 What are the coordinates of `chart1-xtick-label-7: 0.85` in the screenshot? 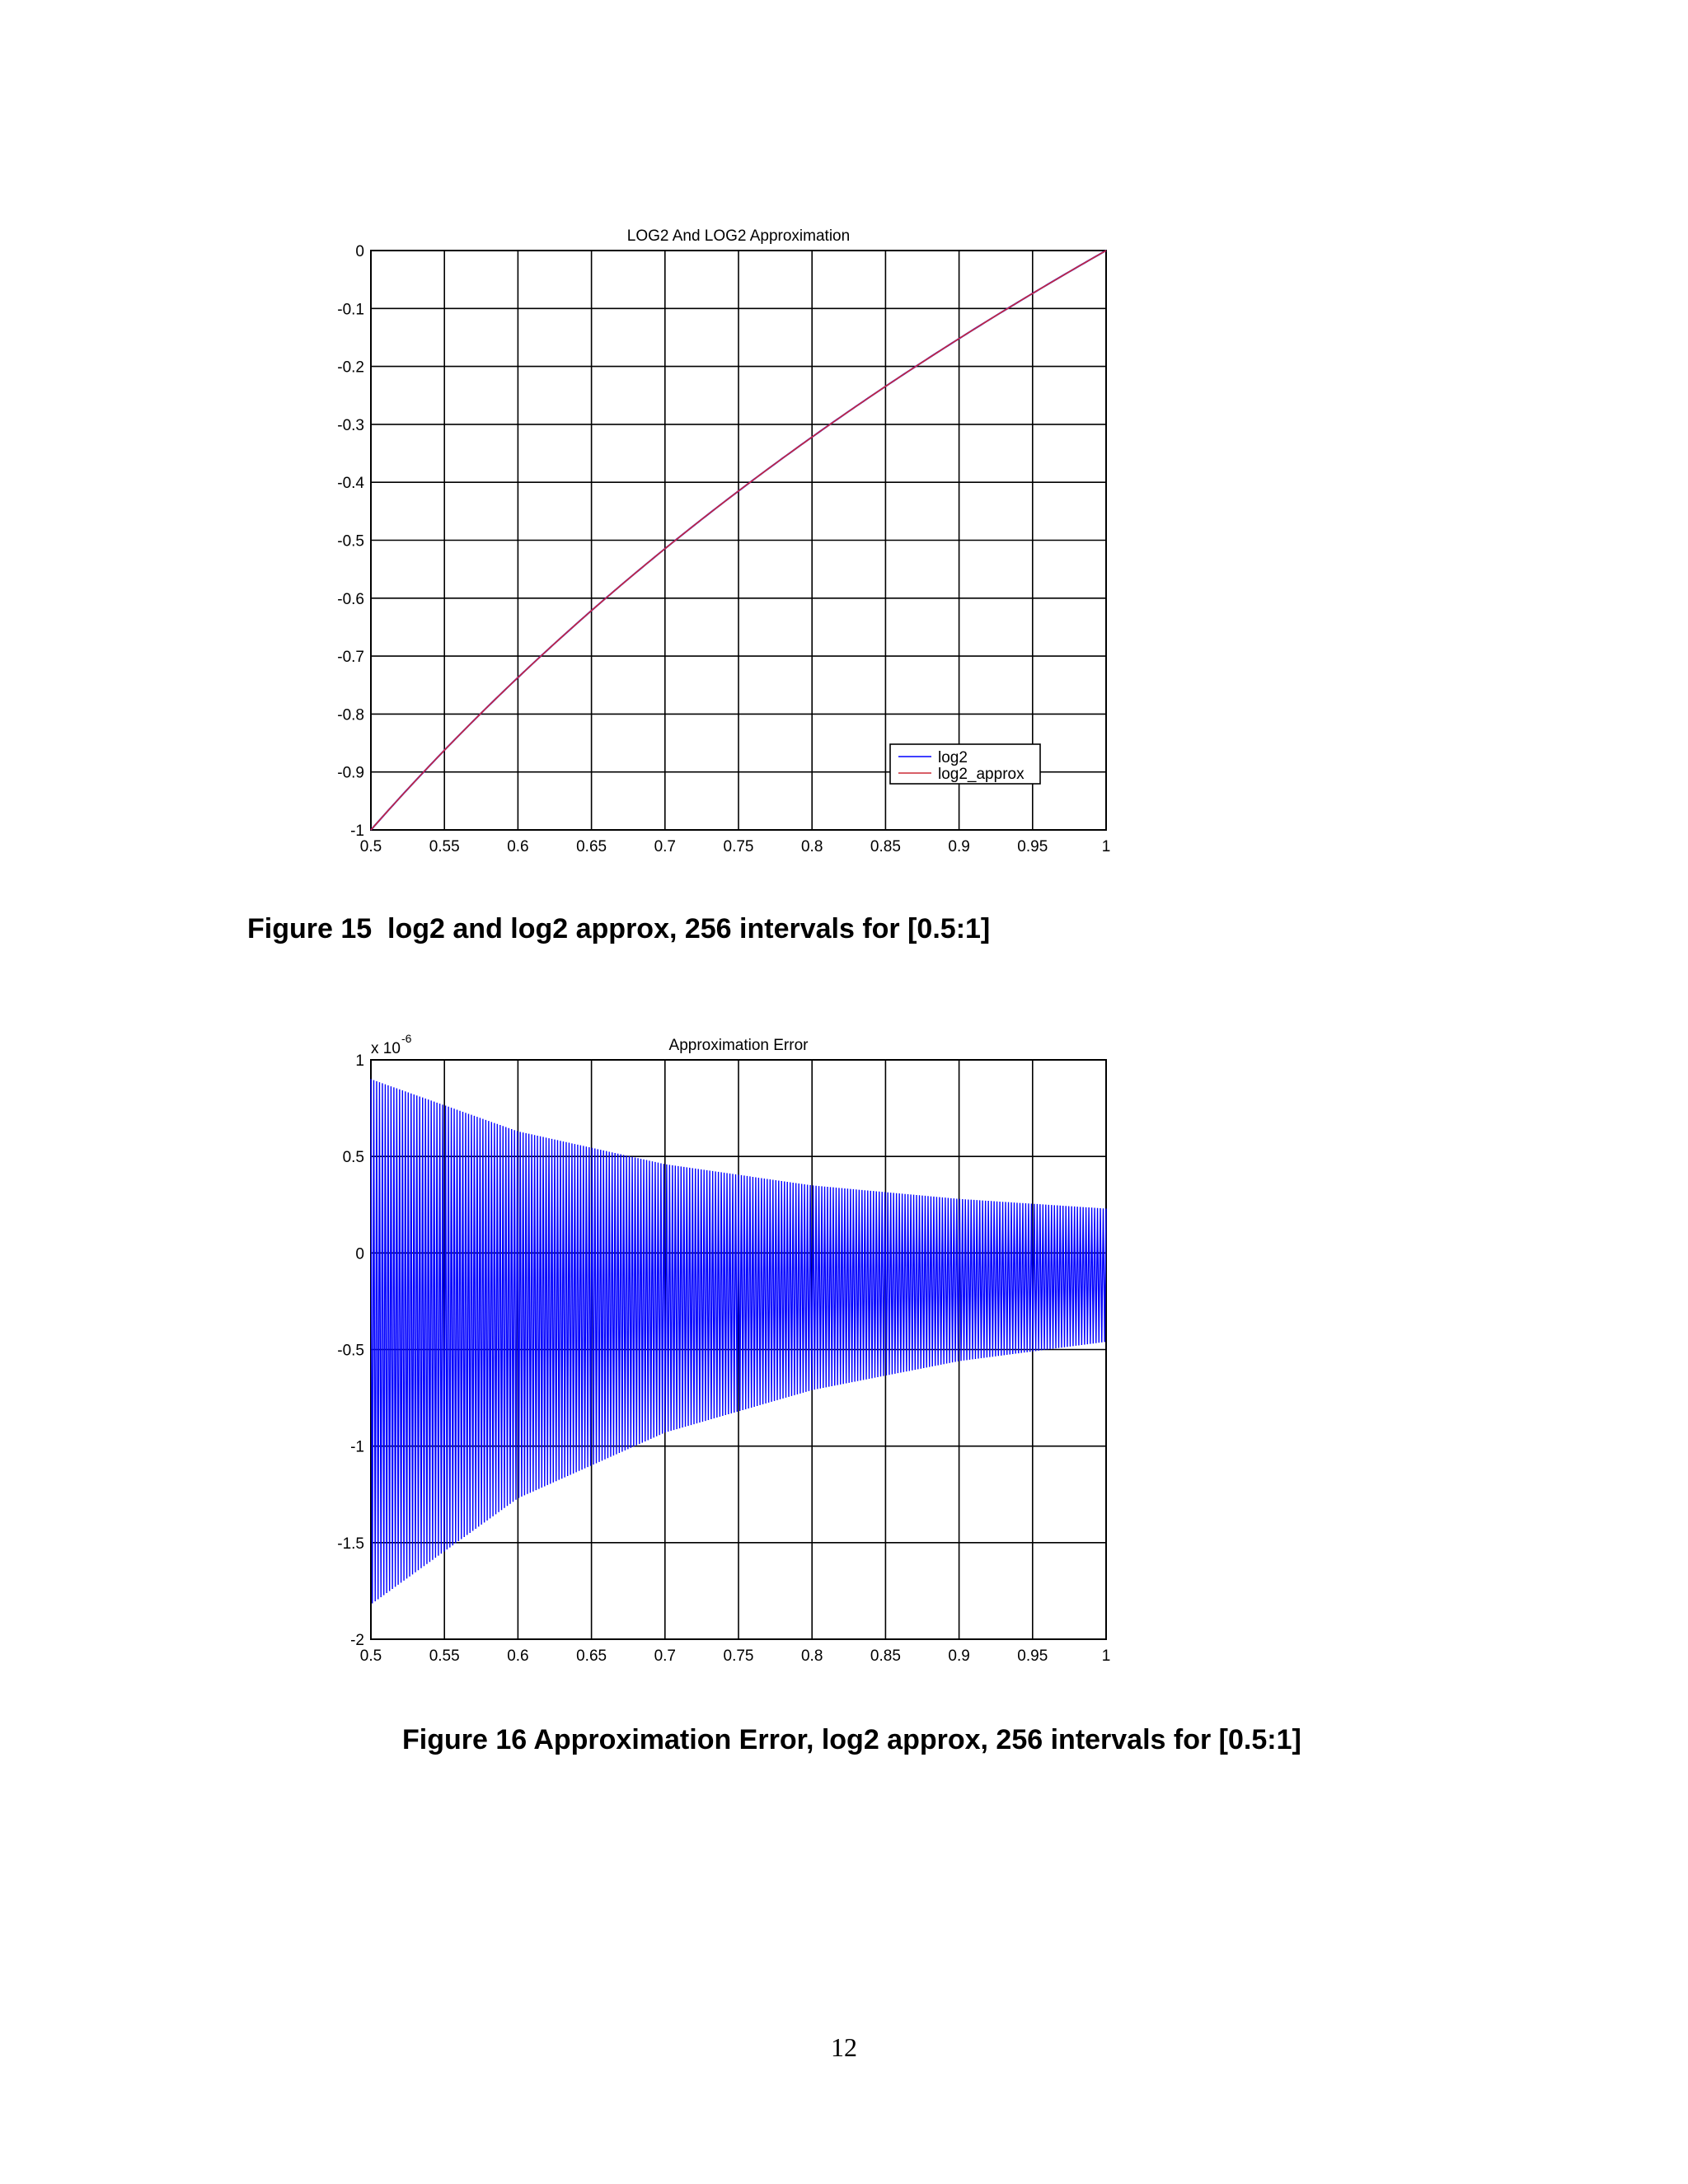 It's located at (886, 846).